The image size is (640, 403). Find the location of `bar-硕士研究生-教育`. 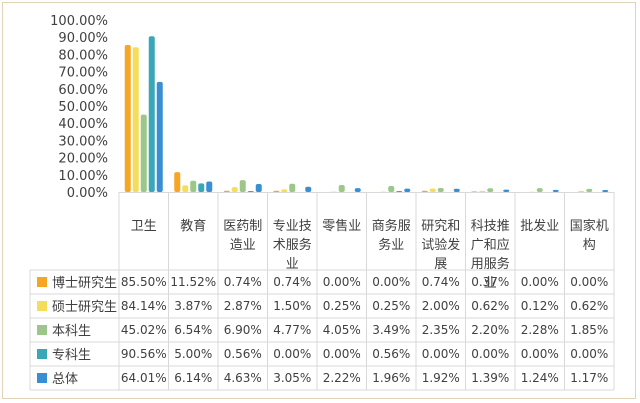

bar-硕士研究生-教育 is located at coordinates (185, 188).